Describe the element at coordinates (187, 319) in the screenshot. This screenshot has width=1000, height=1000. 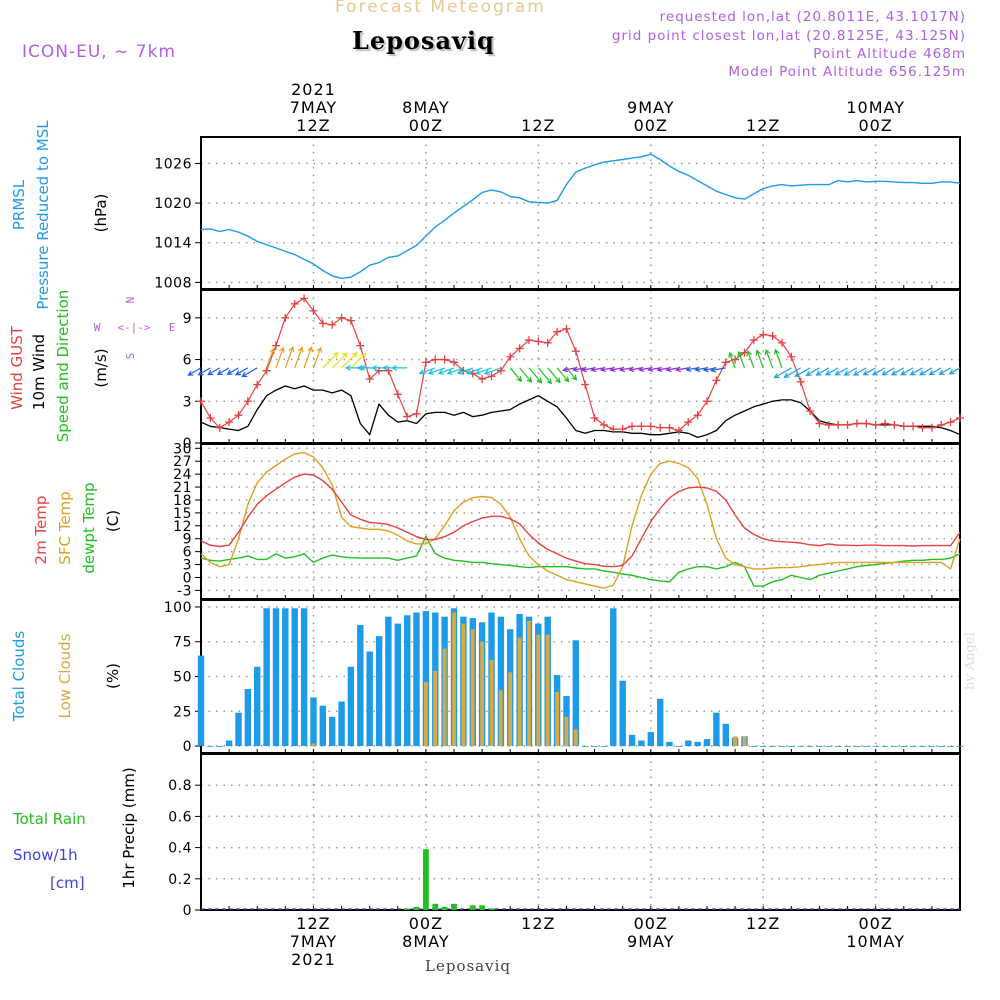
I see `y-tick-label: 9` at that location.